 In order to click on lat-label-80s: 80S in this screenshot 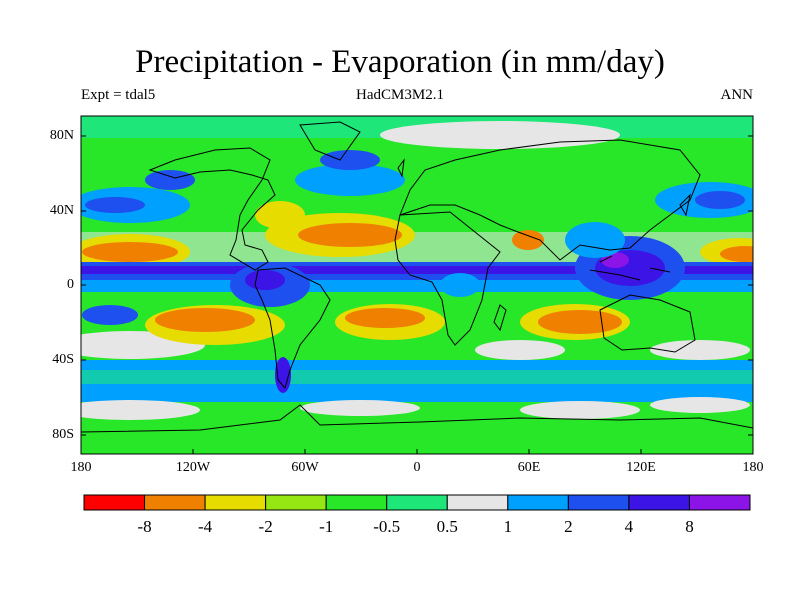, I will do `click(63, 434)`.